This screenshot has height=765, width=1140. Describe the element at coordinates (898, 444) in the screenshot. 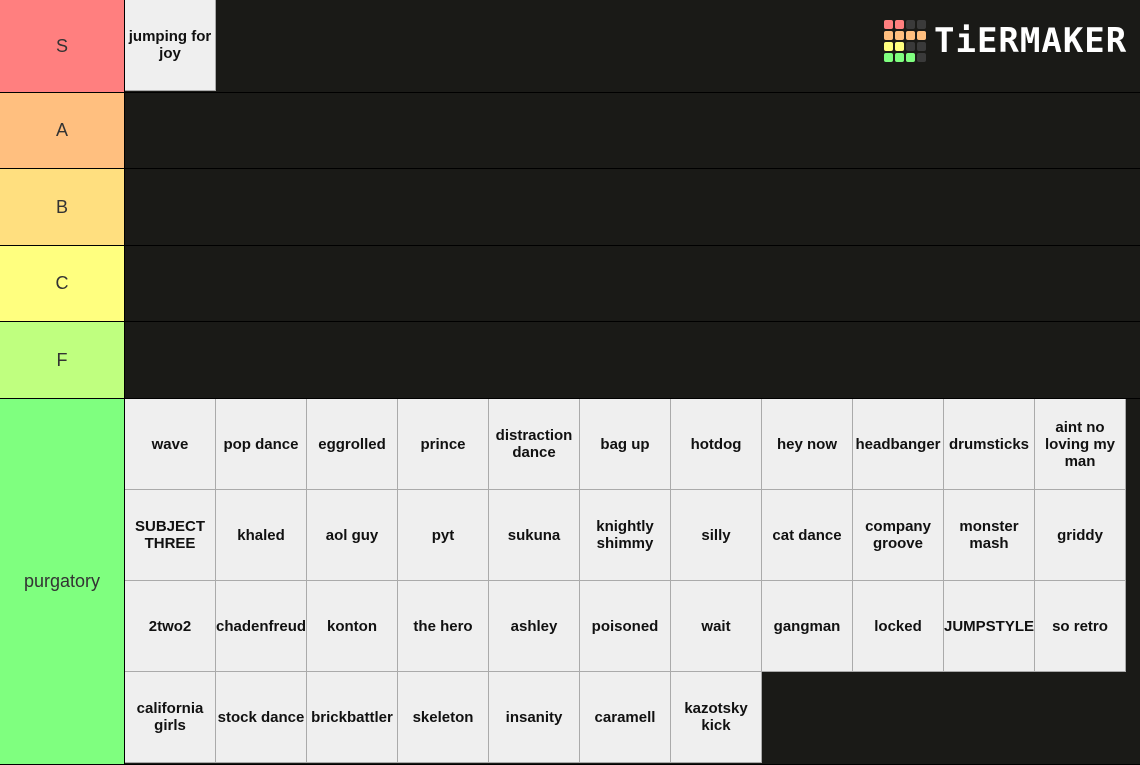

I see `tier-item: headbanger` at that location.